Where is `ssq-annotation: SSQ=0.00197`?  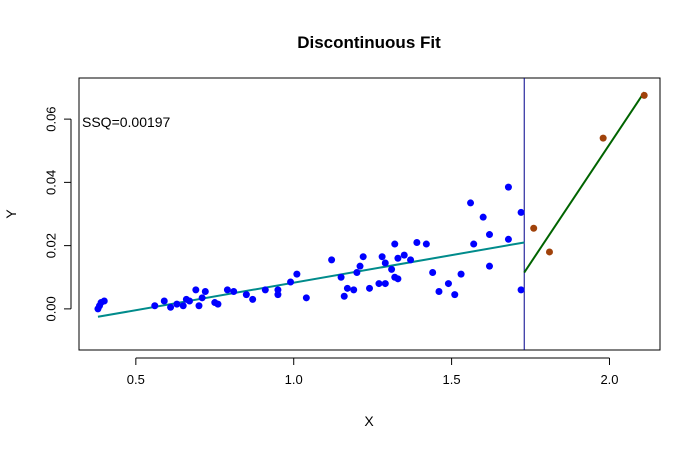 ssq-annotation: SSQ=0.00197 is located at coordinates (126, 122).